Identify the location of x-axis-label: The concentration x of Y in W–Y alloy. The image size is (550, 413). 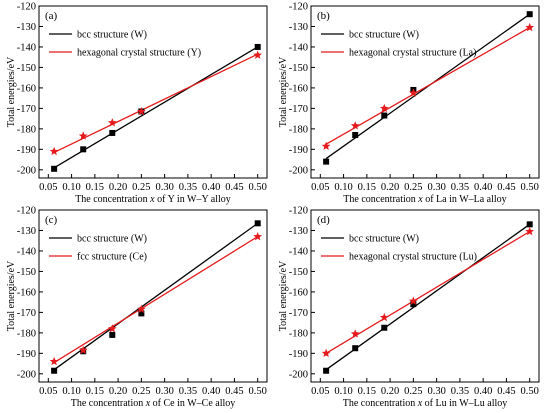
(153, 199).